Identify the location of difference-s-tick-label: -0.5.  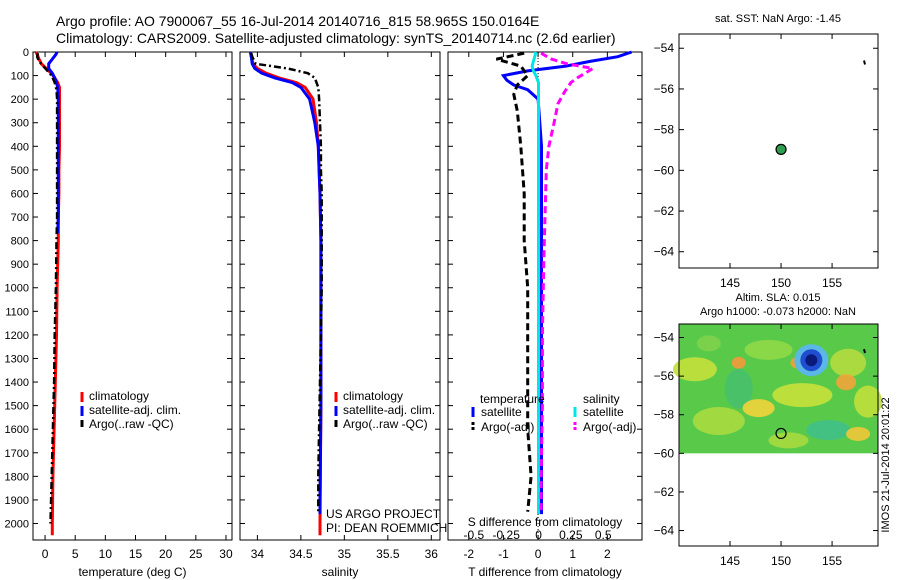
(474, 535).